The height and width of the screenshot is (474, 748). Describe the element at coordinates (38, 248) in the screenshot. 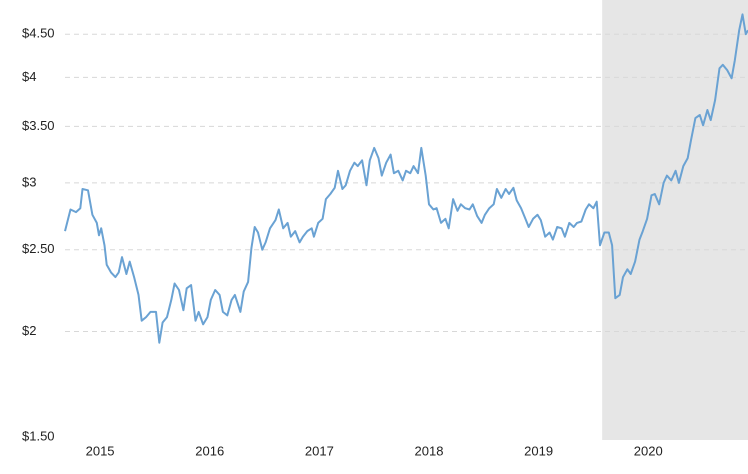

I see `y-tick-label: $2.50` at that location.